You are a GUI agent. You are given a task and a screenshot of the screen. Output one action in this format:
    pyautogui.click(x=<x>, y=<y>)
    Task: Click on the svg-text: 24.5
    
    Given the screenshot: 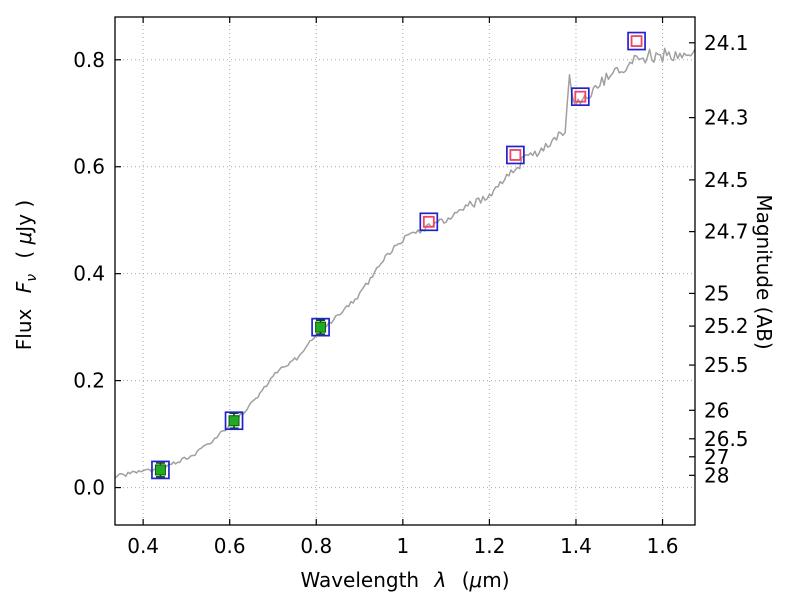 What is the action you would take?
    pyautogui.click(x=726, y=180)
    